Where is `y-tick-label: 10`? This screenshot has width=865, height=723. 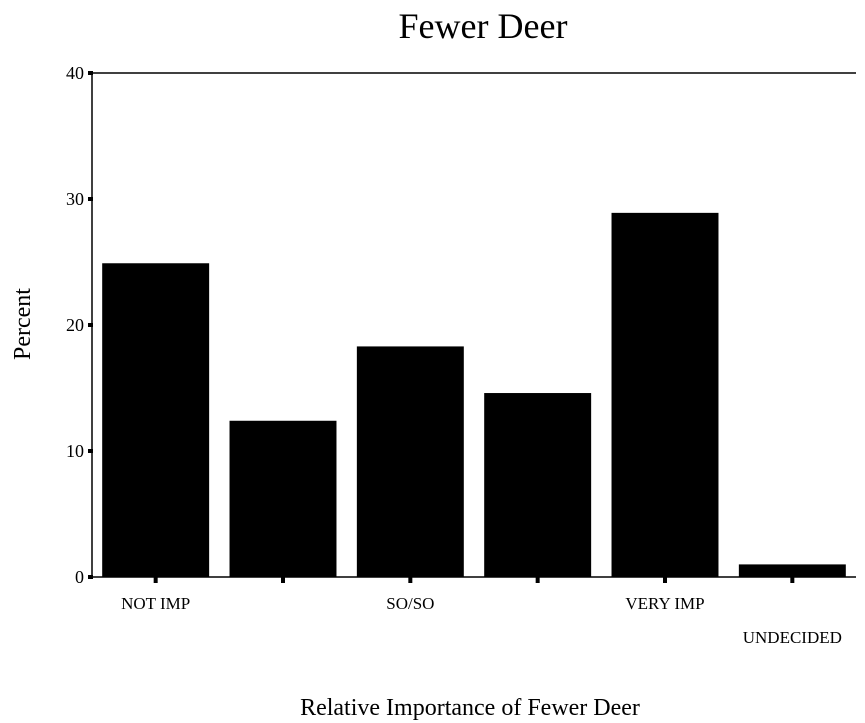 y-tick-label: 10 is located at coordinates (75, 451).